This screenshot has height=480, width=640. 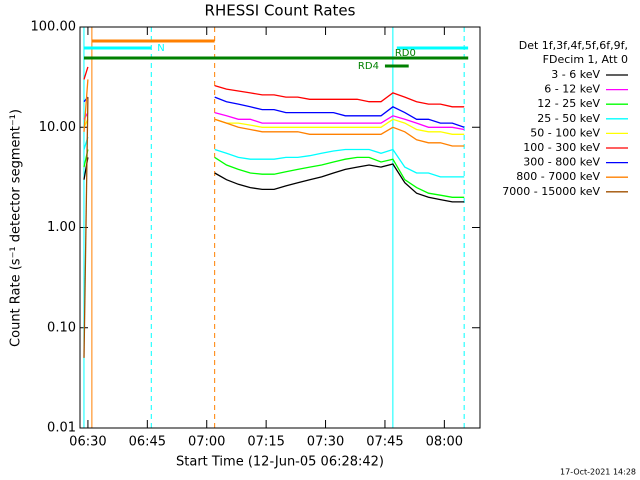 I want to click on y-tick-label: 100.00, so click(x=54, y=27).